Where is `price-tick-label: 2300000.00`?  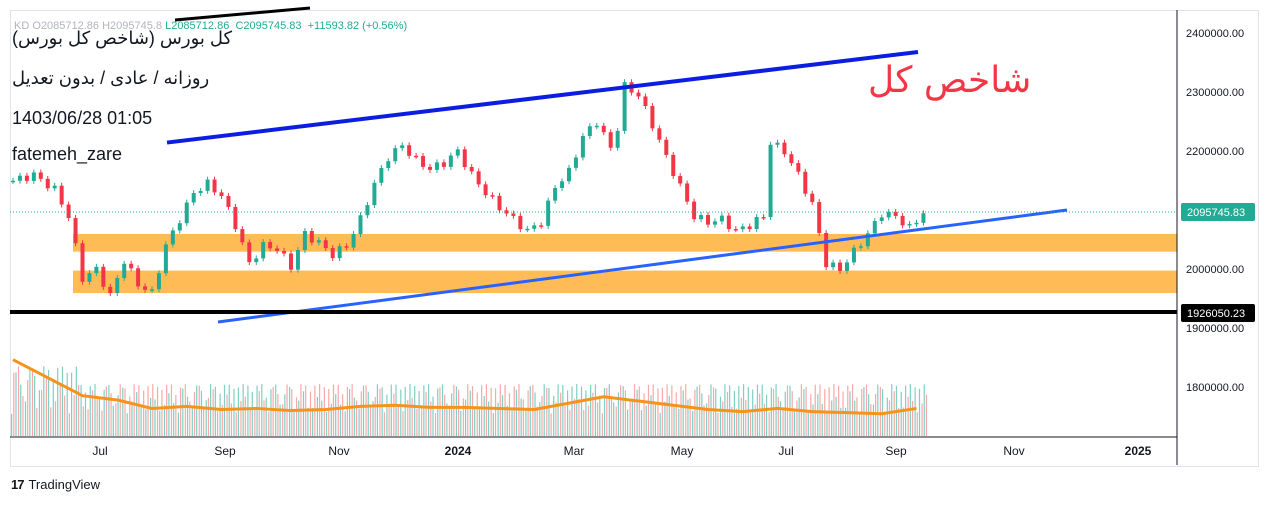
price-tick-label: 2300000.00 is located at coordinates (1215, 93).